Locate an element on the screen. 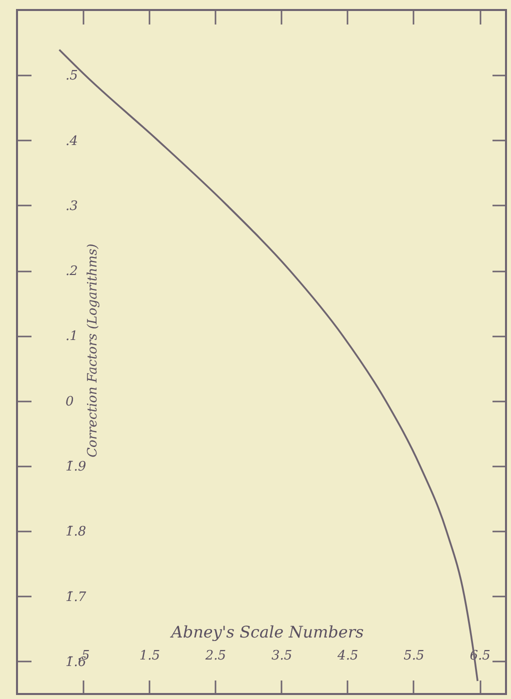  x-tick-label: 1.5 is located at coordinates (149, 656).